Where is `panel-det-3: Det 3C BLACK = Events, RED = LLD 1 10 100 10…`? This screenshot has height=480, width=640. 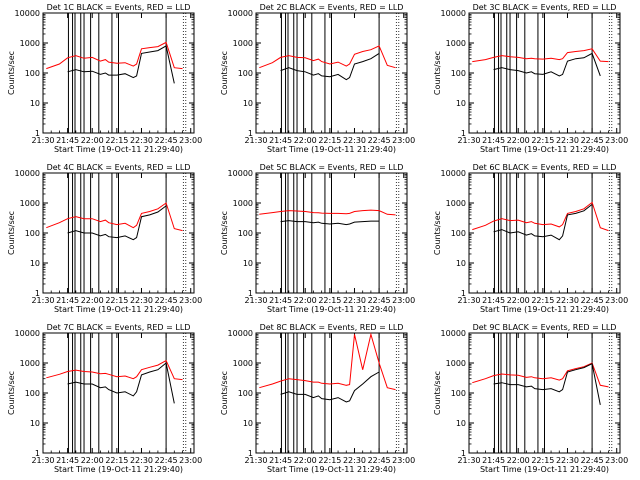
panel-det-3: Det 3C BLACK = Events, RED = LLD 1 10 100 10… is located at coordinates (530, 78).